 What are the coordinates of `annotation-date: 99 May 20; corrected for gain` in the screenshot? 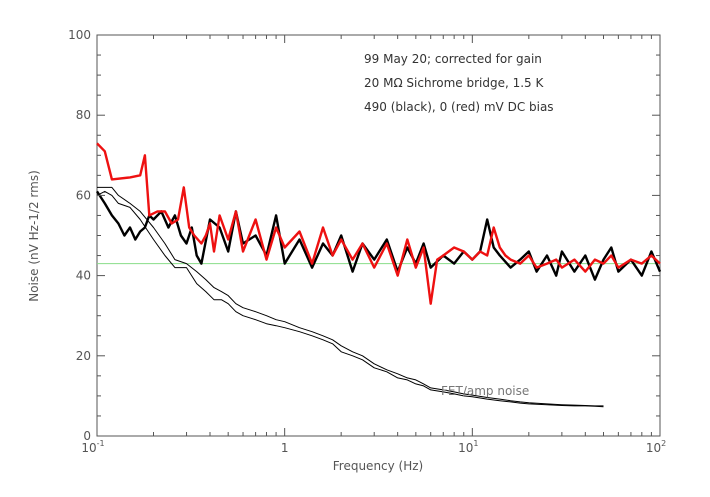 It's located at (453, 59).